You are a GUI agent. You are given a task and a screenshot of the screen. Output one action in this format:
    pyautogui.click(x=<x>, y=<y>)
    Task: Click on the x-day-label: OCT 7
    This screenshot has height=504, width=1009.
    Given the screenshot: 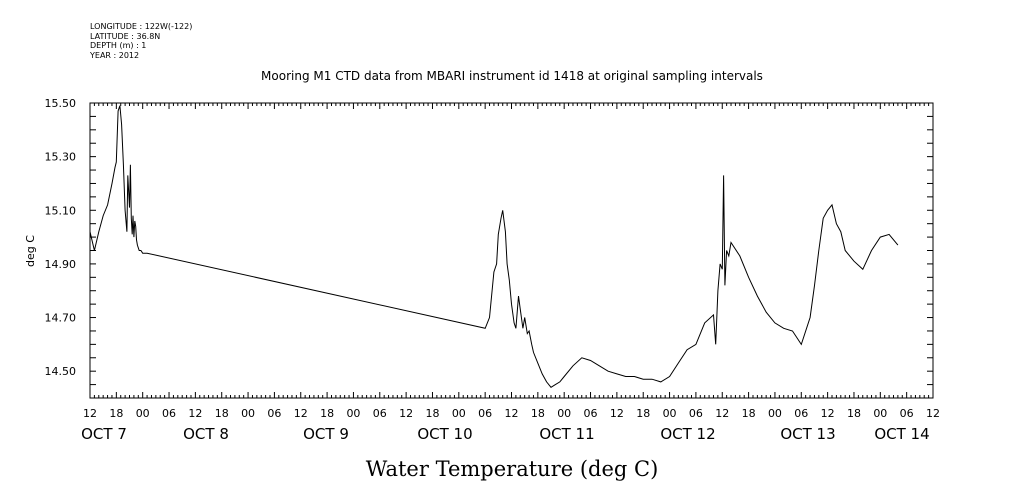 What is the action you would take?
    pyautogui.click(x=104, y=434)
    